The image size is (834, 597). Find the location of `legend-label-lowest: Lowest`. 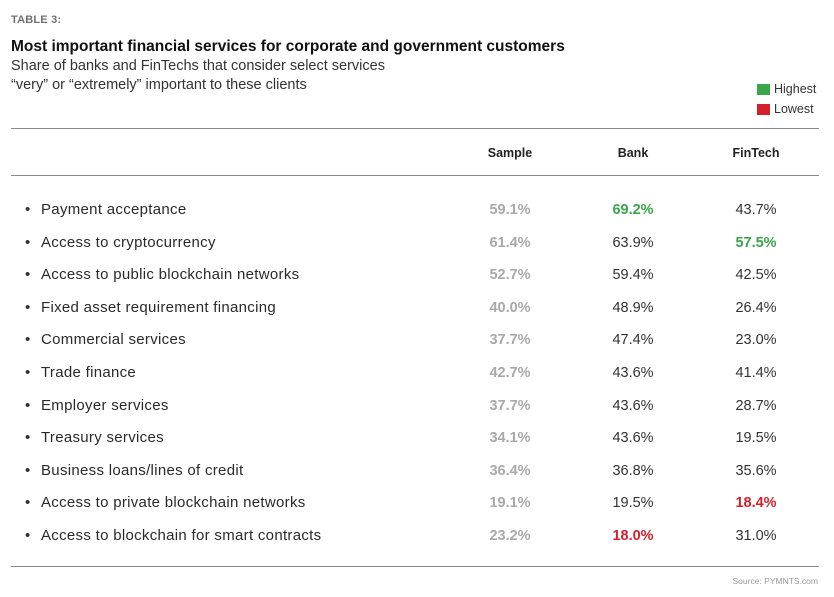

legend-label-lowest: Lowest is located at coordinates (794, 109).